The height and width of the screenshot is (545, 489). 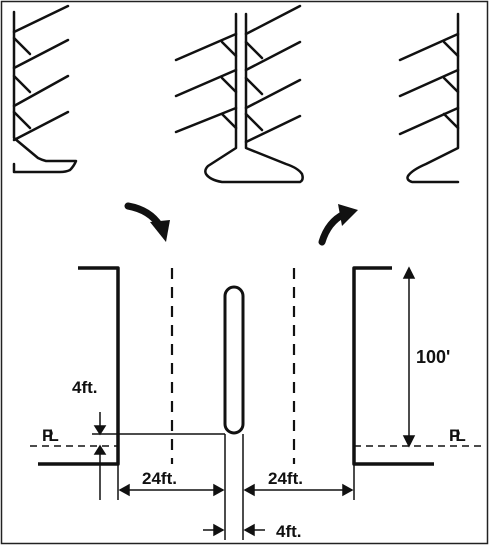 What do you see at coordinates (159, 478) in the screenshot?
I see `lane-width-label-left: 24ft.` at bounding box center [159, 478].